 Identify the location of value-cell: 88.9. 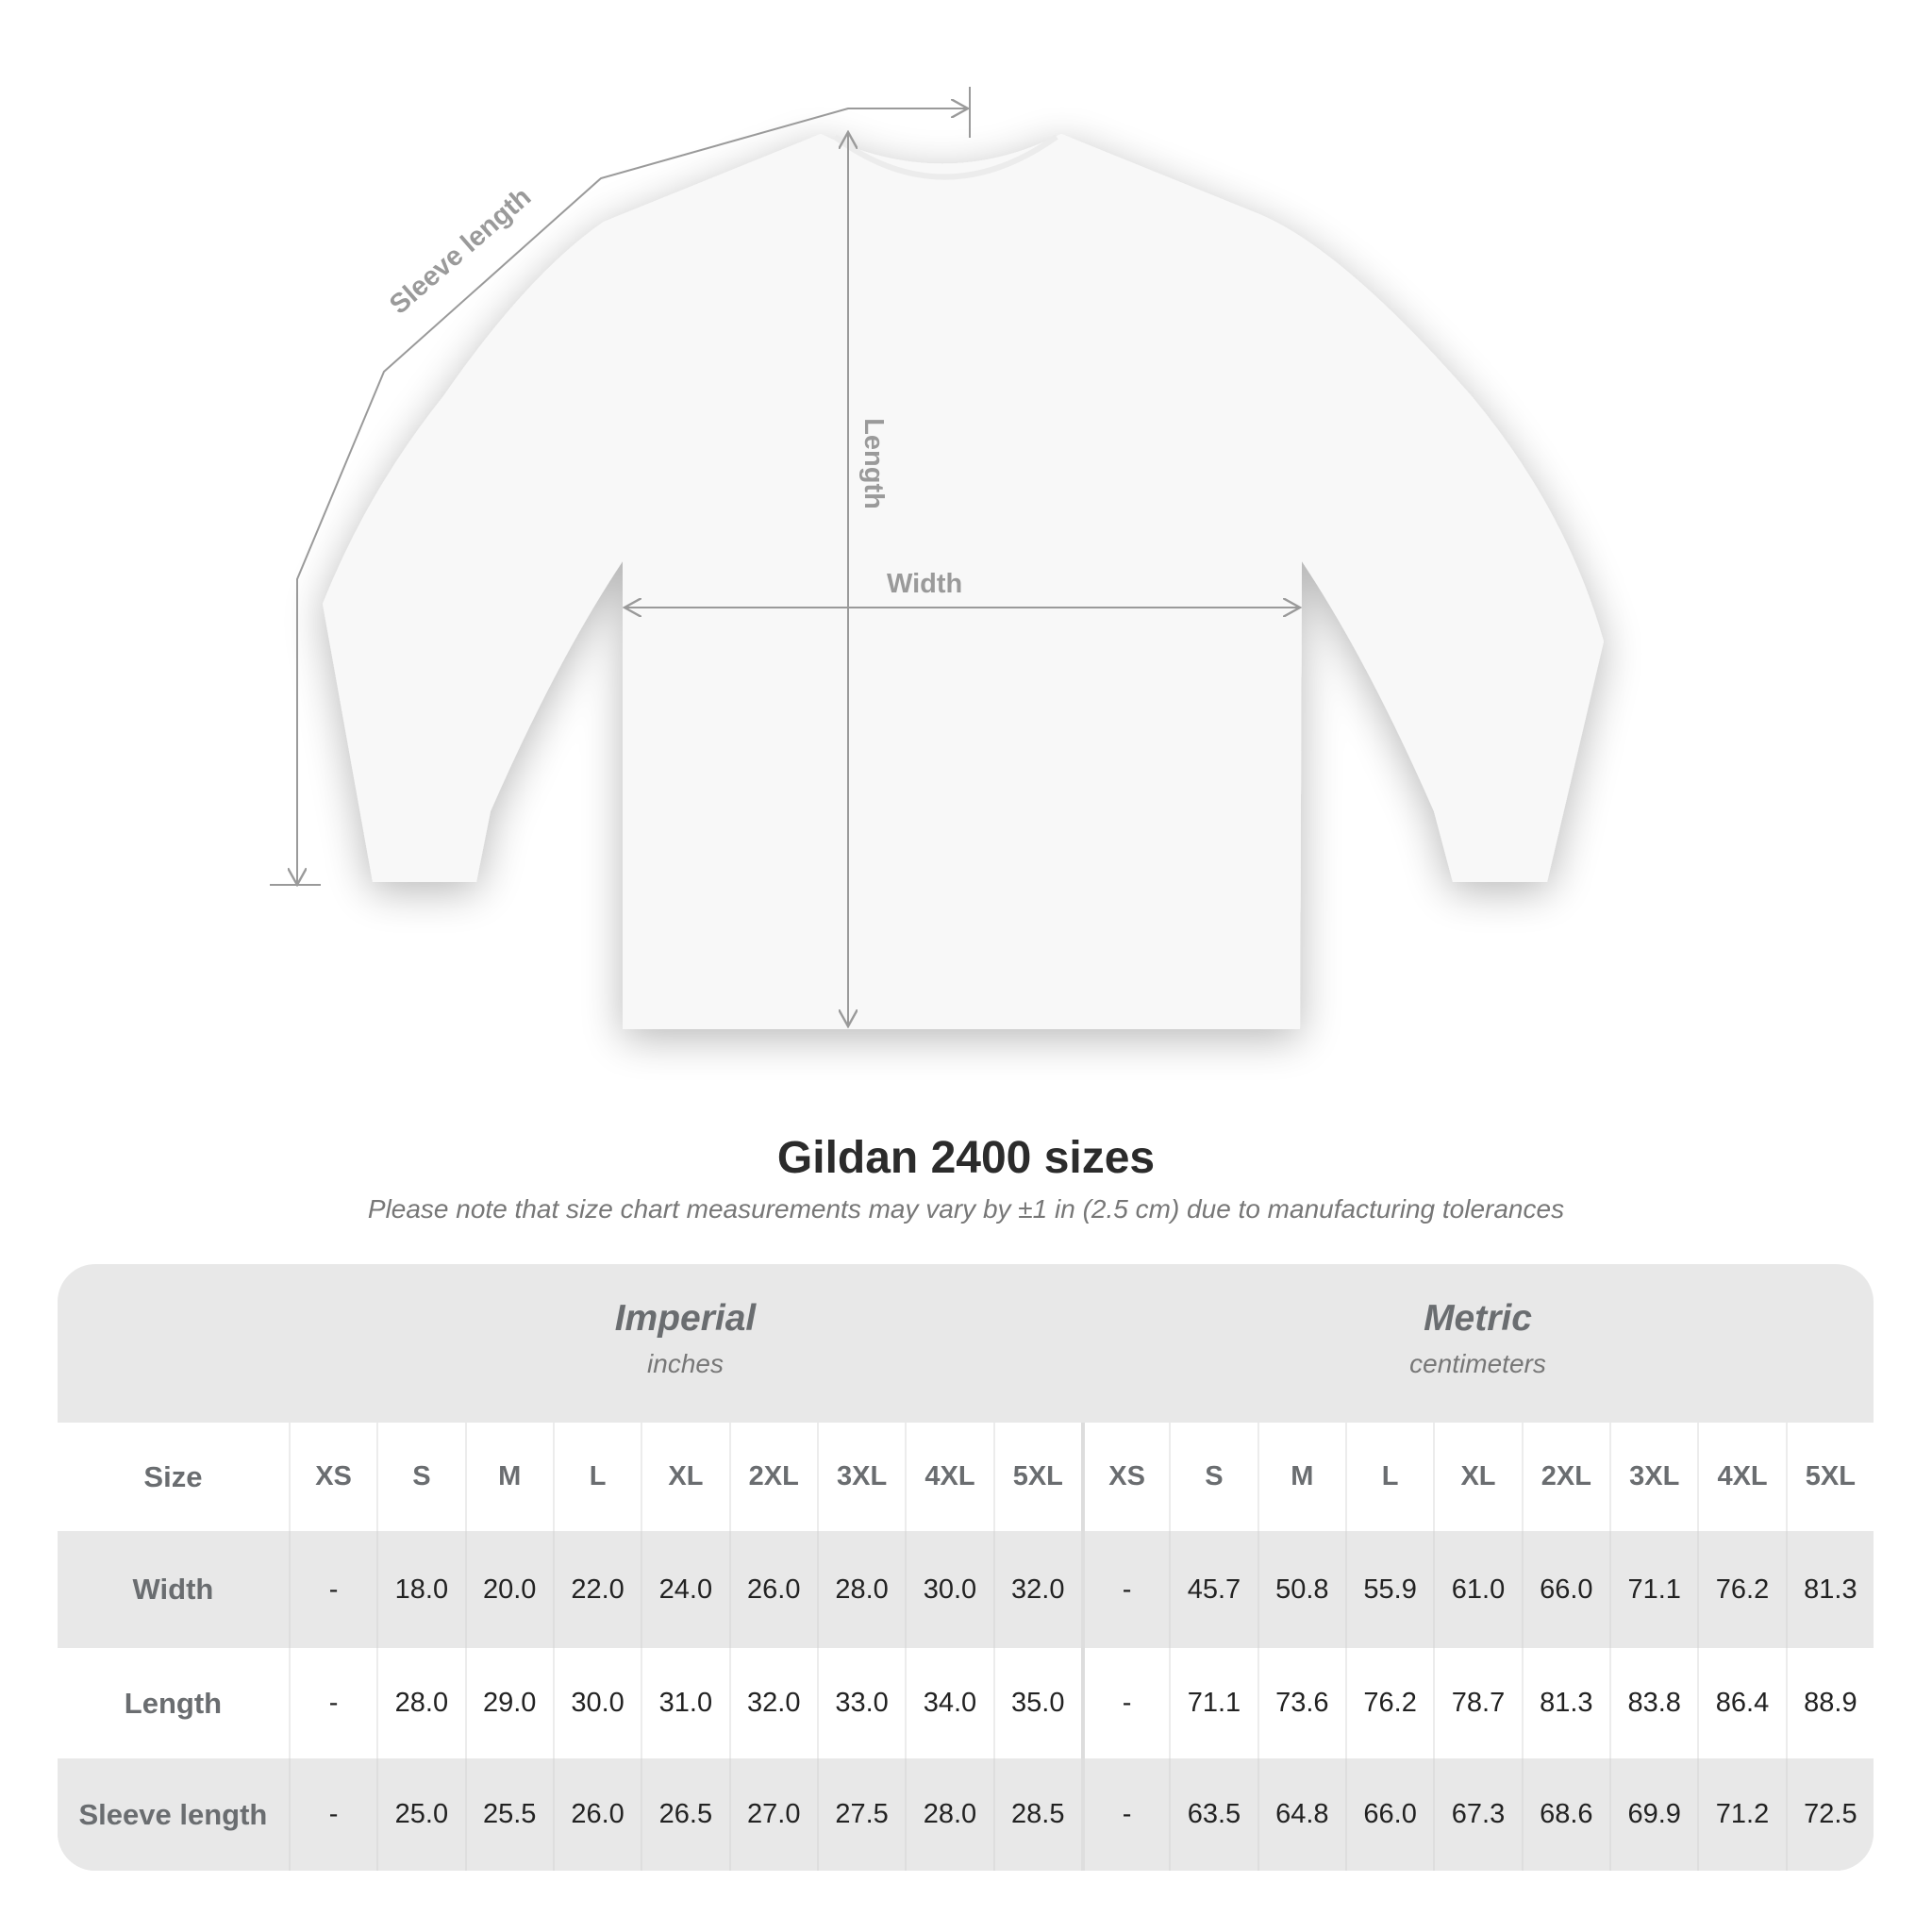
(1829, 1703).